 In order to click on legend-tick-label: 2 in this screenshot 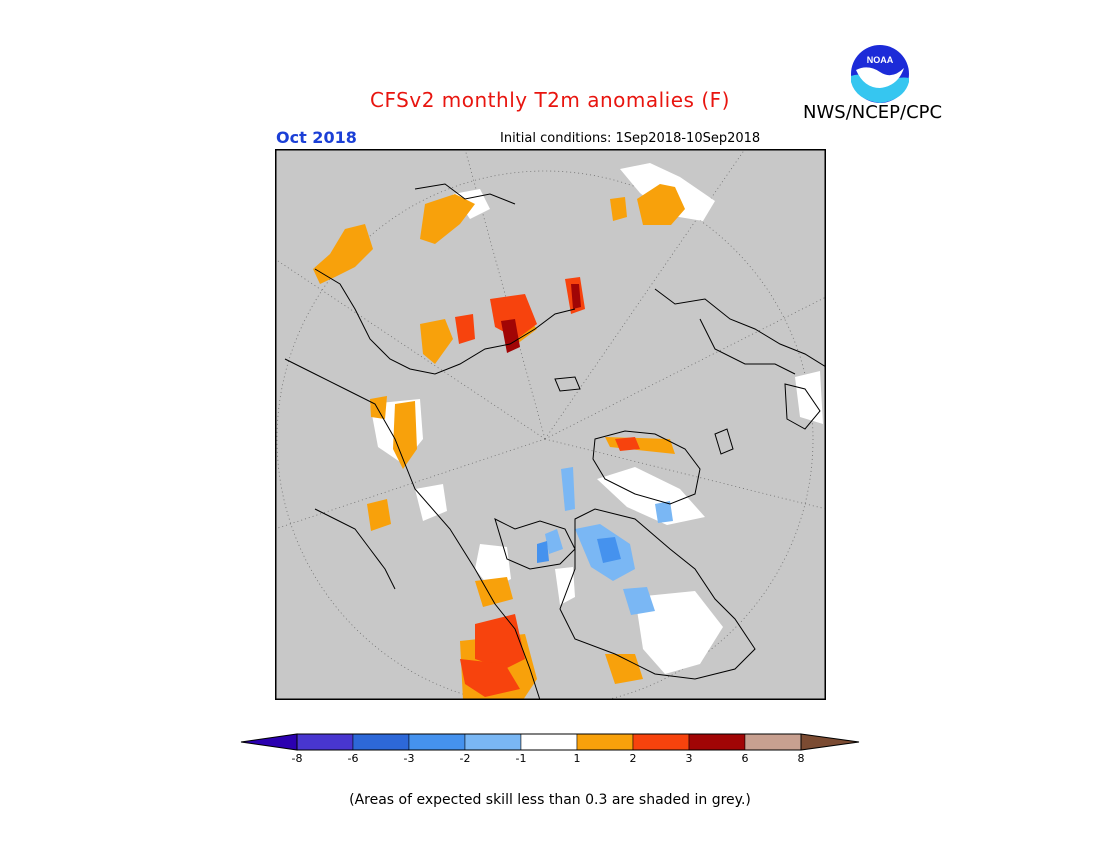, I will do `click(633, 758)`.